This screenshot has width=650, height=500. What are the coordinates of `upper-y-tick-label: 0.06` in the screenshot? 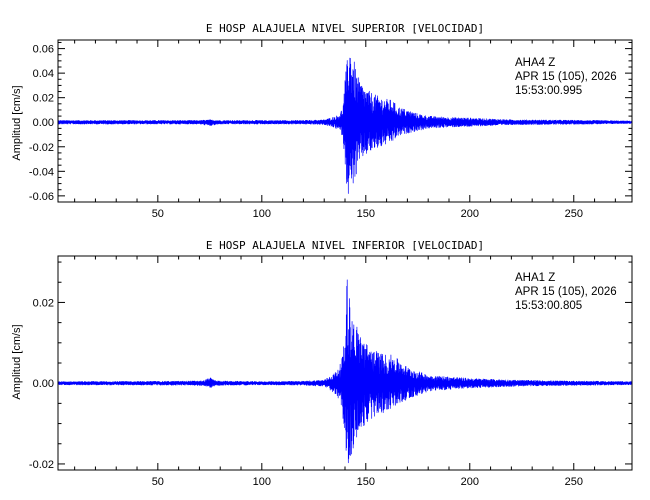 It's located at (43, 50).